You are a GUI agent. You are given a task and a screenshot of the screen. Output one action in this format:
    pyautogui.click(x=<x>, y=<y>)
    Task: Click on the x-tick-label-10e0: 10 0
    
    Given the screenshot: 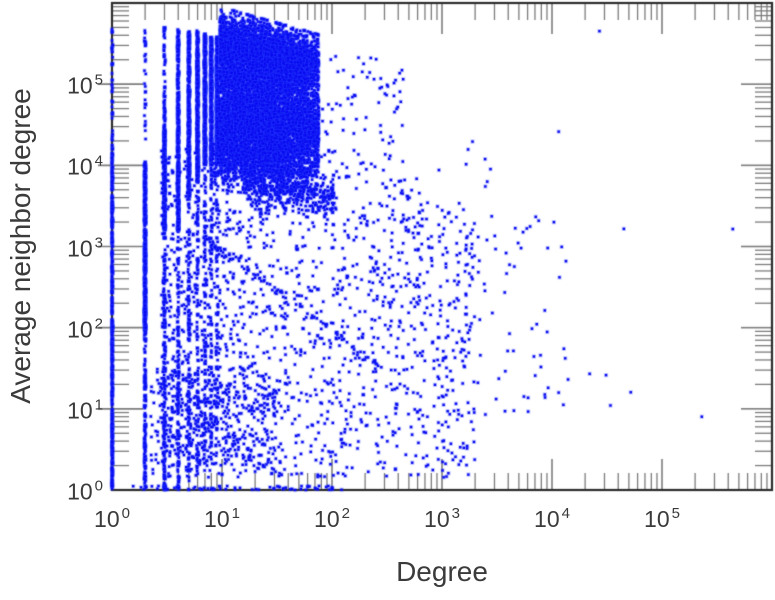 What is the action you would take?
    pyautogui.click(x=112, y=518)
    